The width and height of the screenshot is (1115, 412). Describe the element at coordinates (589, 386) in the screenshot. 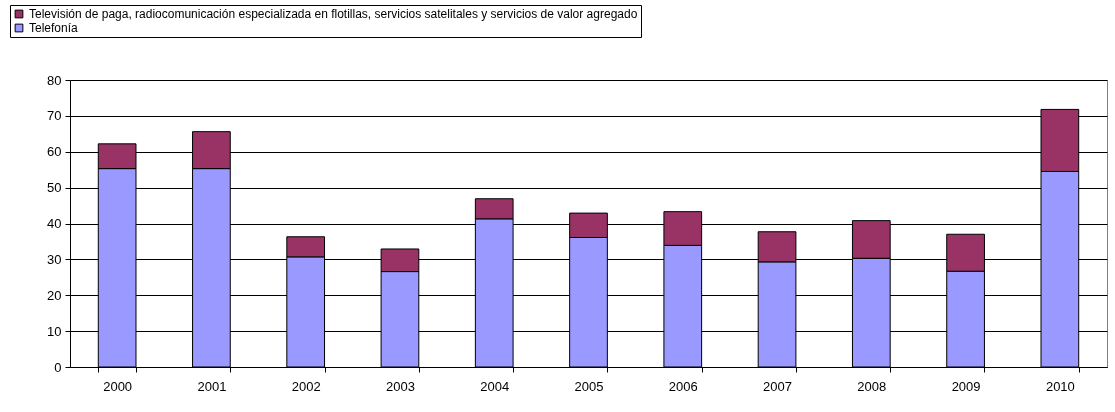

I see `x-tick-label: 2005` at that location.